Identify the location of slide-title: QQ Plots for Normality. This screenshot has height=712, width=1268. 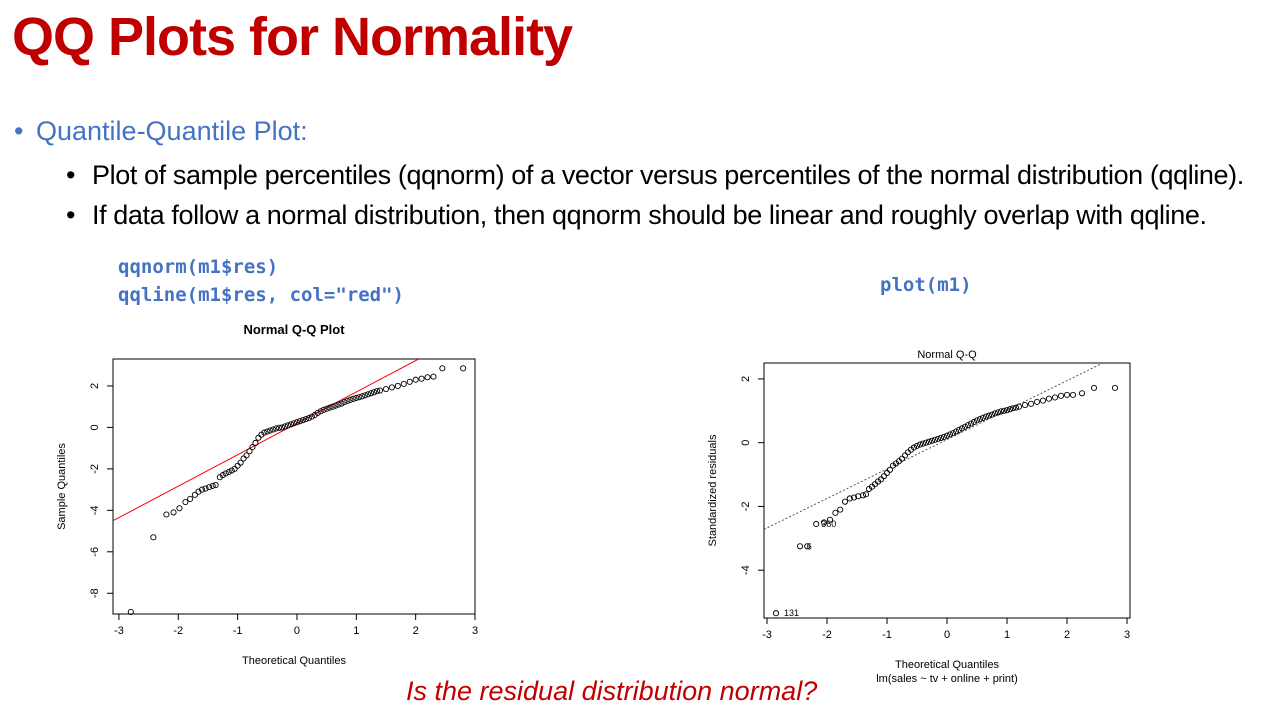
(292, 37).